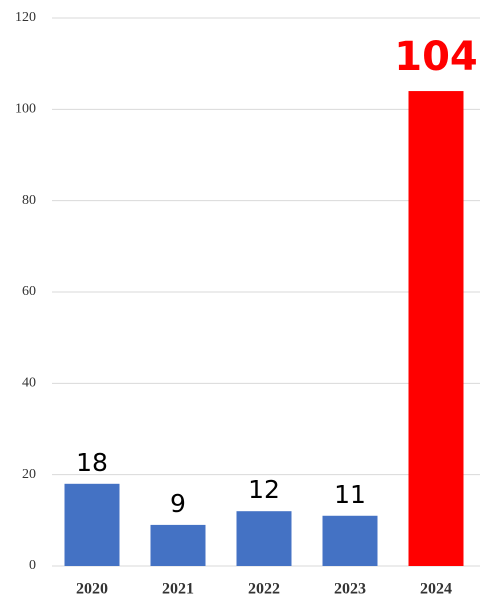 The width and height of the screenshot is (499, 612). Describe the element at coordinates (350, 494) in the screenshot. I see `data-label: 11` at that location.